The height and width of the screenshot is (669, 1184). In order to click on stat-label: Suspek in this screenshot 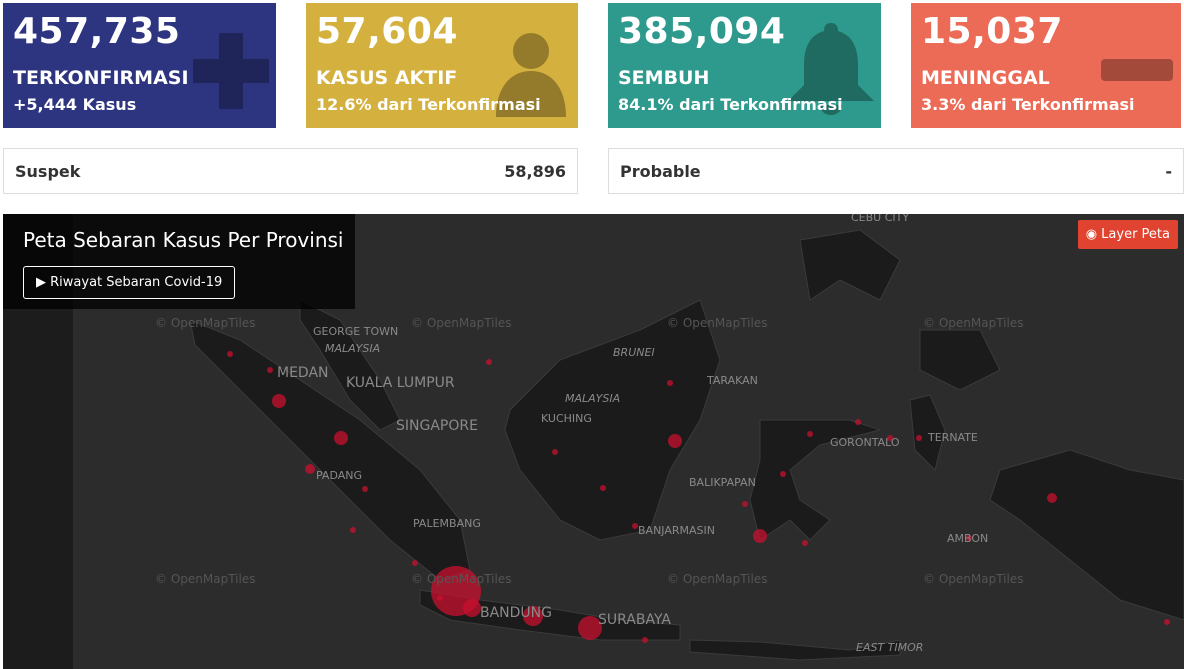, I will do `click(48, 171)`.